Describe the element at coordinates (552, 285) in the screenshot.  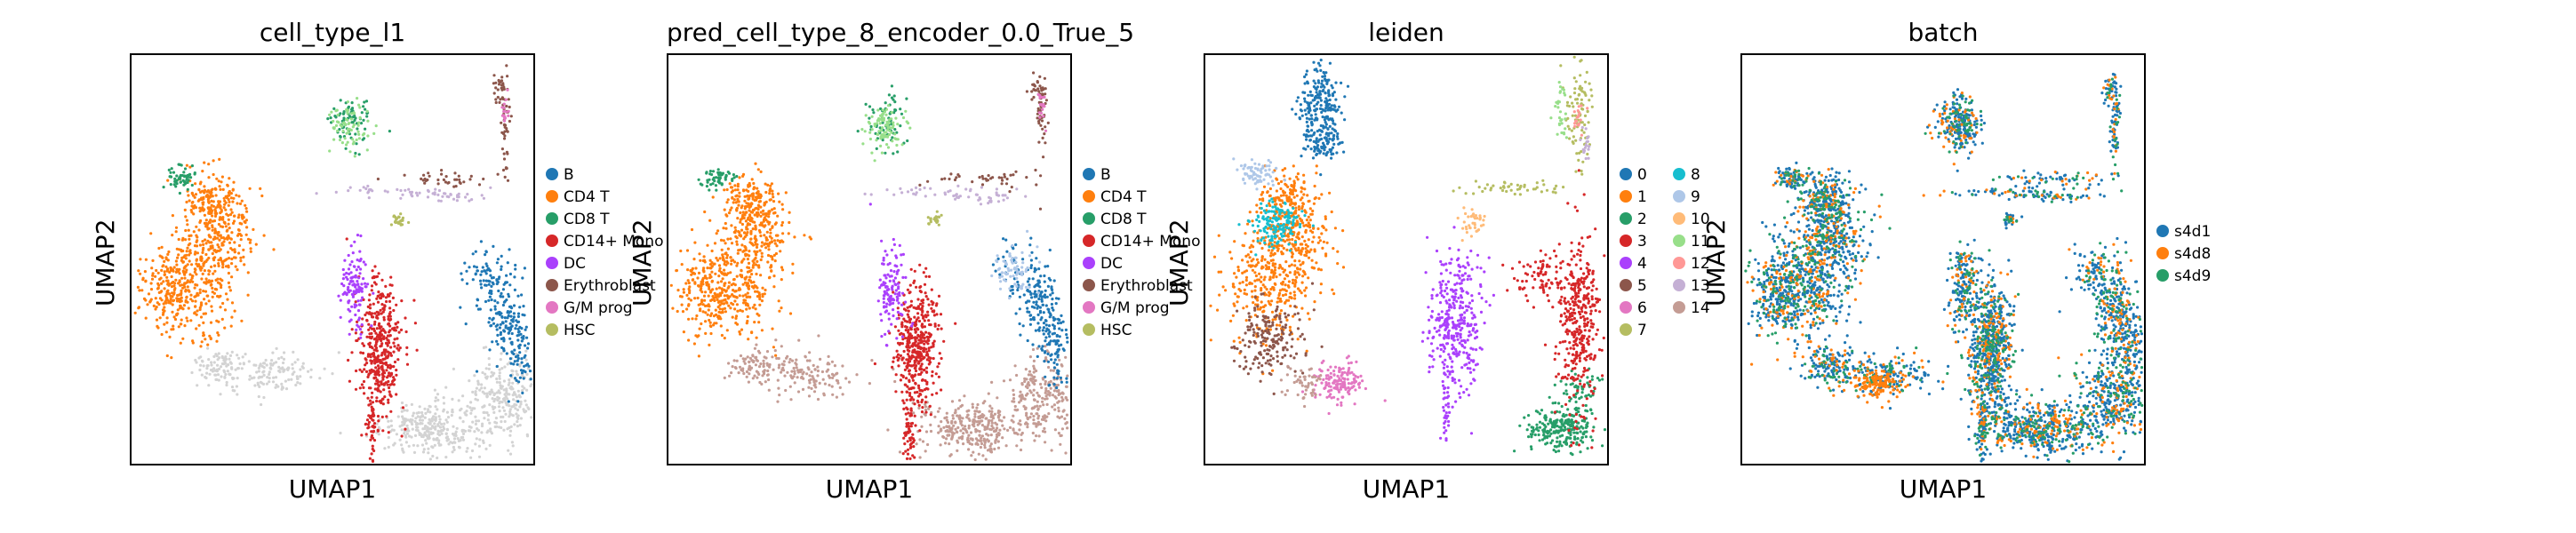
I see `legend-marker` at that location.